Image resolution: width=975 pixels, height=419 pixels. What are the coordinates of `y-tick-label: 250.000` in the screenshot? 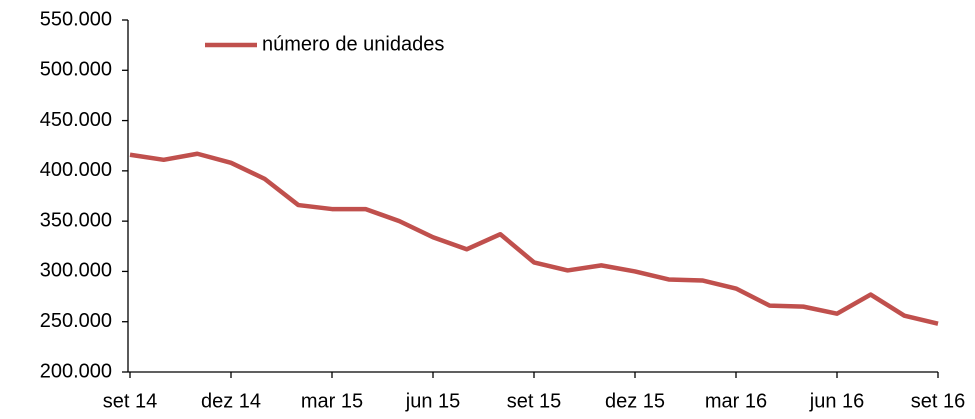 It's located at (76, 321).